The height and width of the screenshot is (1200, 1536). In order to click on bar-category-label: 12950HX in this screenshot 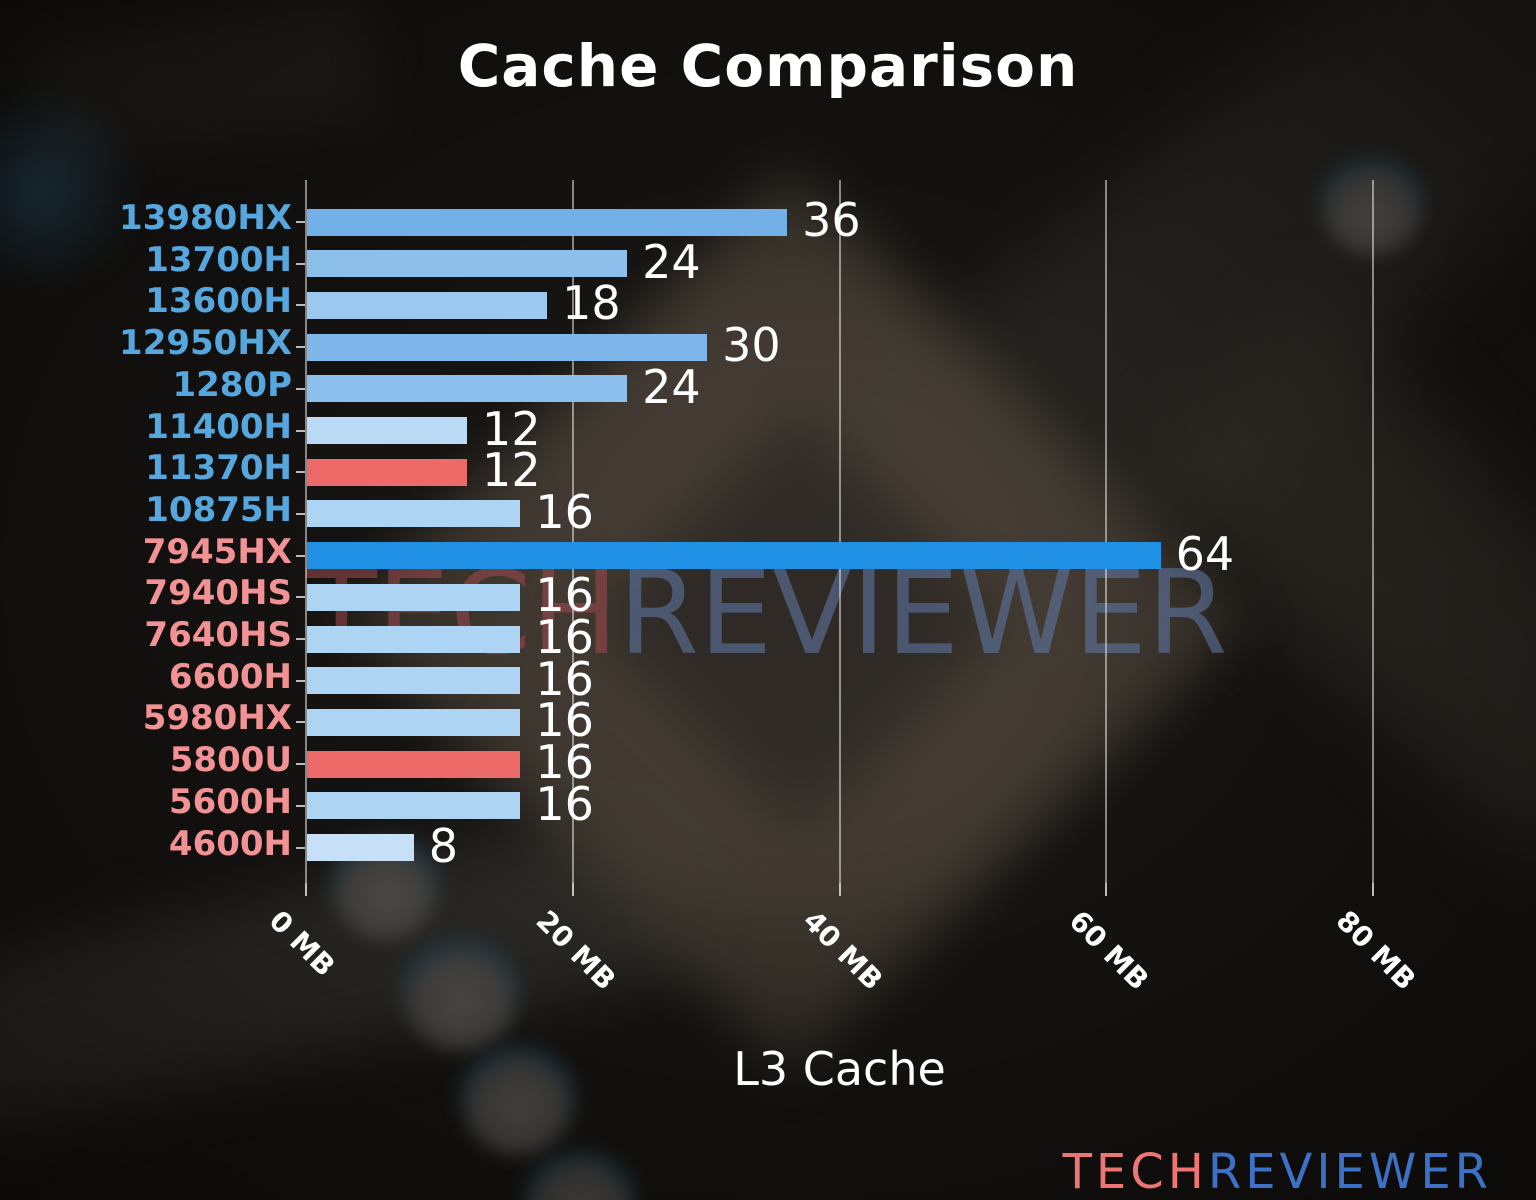, I will do `click(205, 343)`.